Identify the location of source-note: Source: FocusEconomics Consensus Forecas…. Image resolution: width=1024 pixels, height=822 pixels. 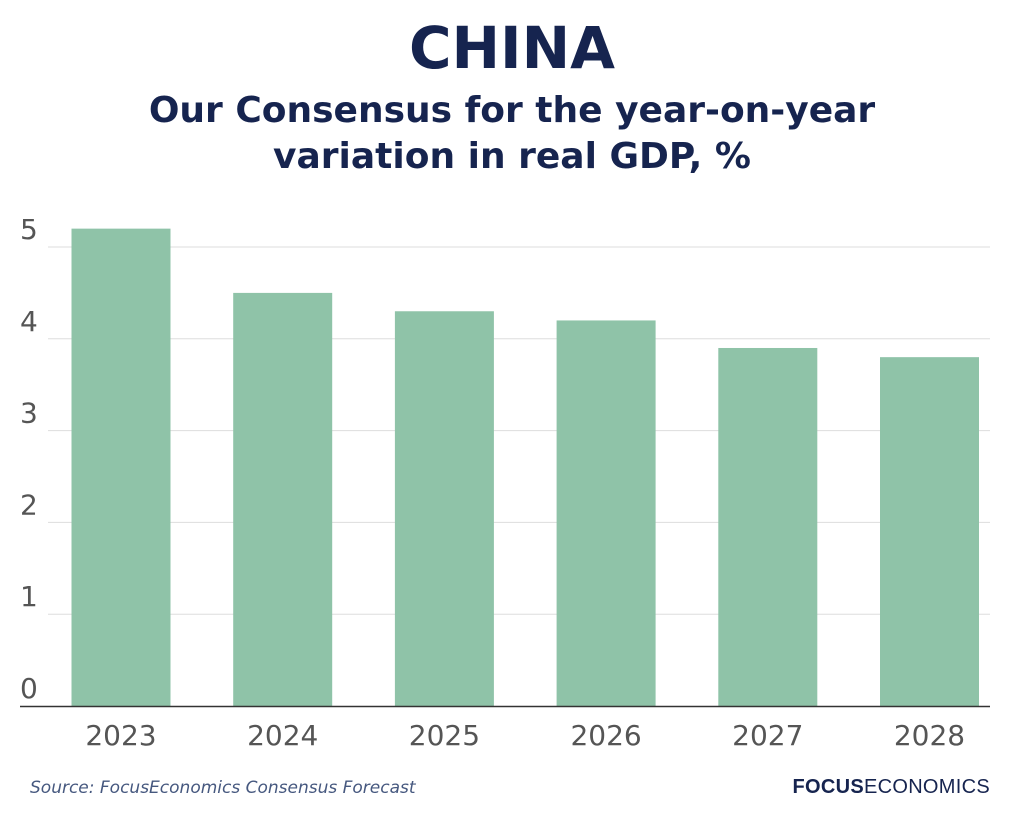
(223, 788).